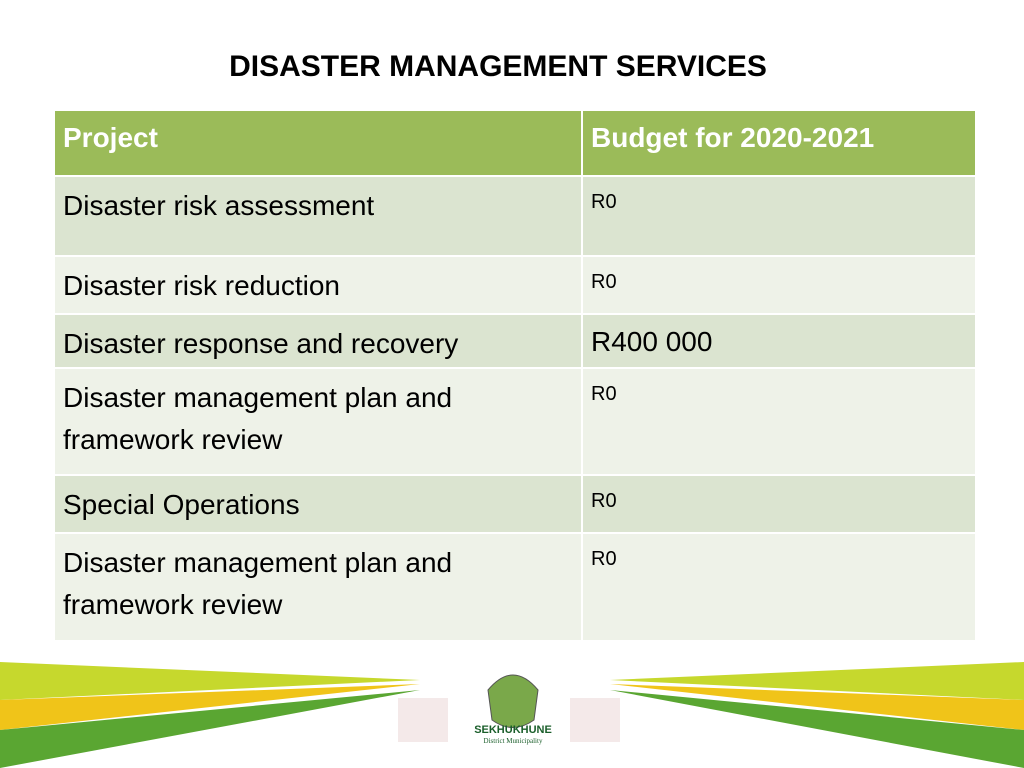 Image resolution: width=1024 pixels, height=768 pixels. Describe the element at coordinates (652, 341) in the screenshot. I see `cell-text: R400 000` at that location.